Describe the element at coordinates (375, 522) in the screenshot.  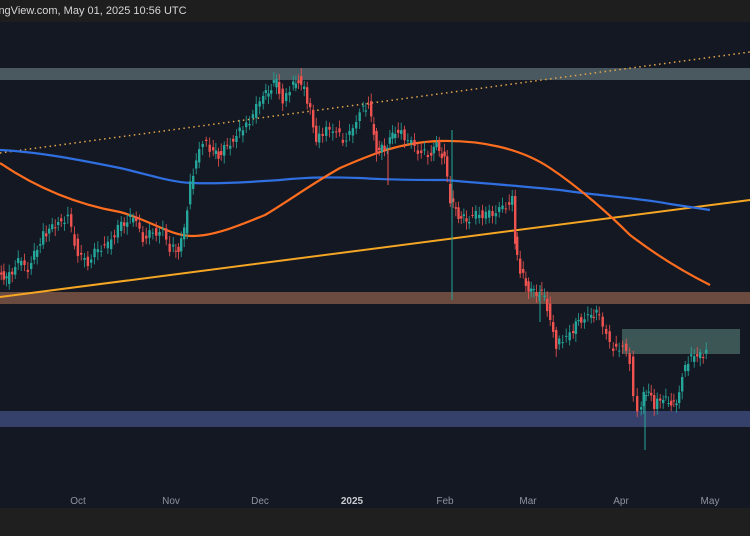
I see `footer-bar` at that location.